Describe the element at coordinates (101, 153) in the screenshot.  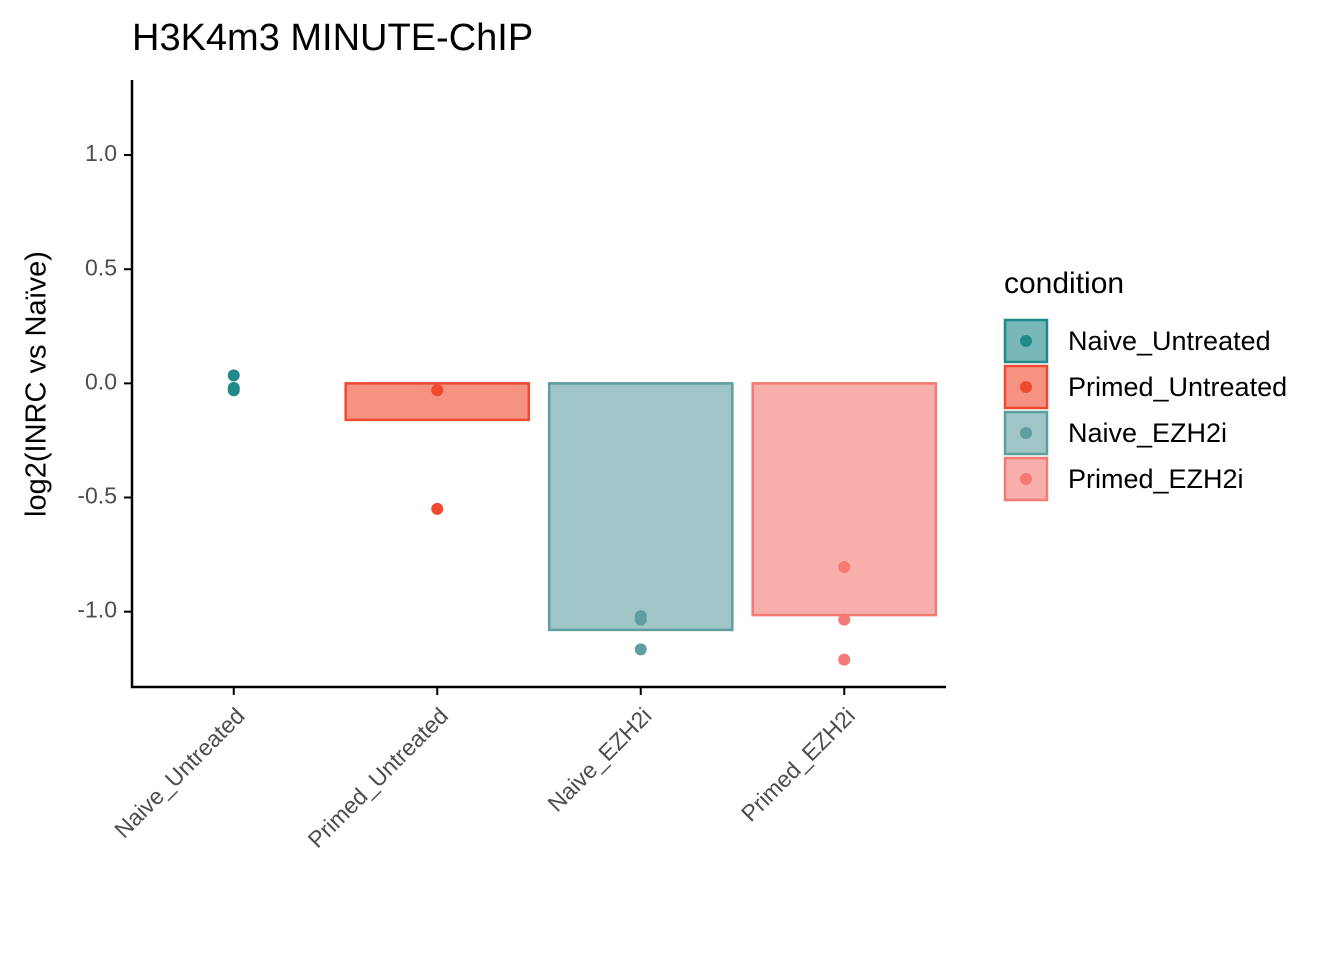
I see `y-tick-label: 1.0` at that location.